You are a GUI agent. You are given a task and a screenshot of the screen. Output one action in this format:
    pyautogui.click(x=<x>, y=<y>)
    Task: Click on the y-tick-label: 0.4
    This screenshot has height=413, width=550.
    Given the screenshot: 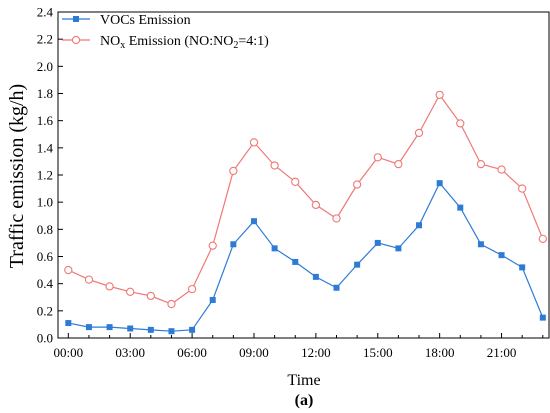 What is the action you would take?
    pyautogui.click(x=45, y=283)
    